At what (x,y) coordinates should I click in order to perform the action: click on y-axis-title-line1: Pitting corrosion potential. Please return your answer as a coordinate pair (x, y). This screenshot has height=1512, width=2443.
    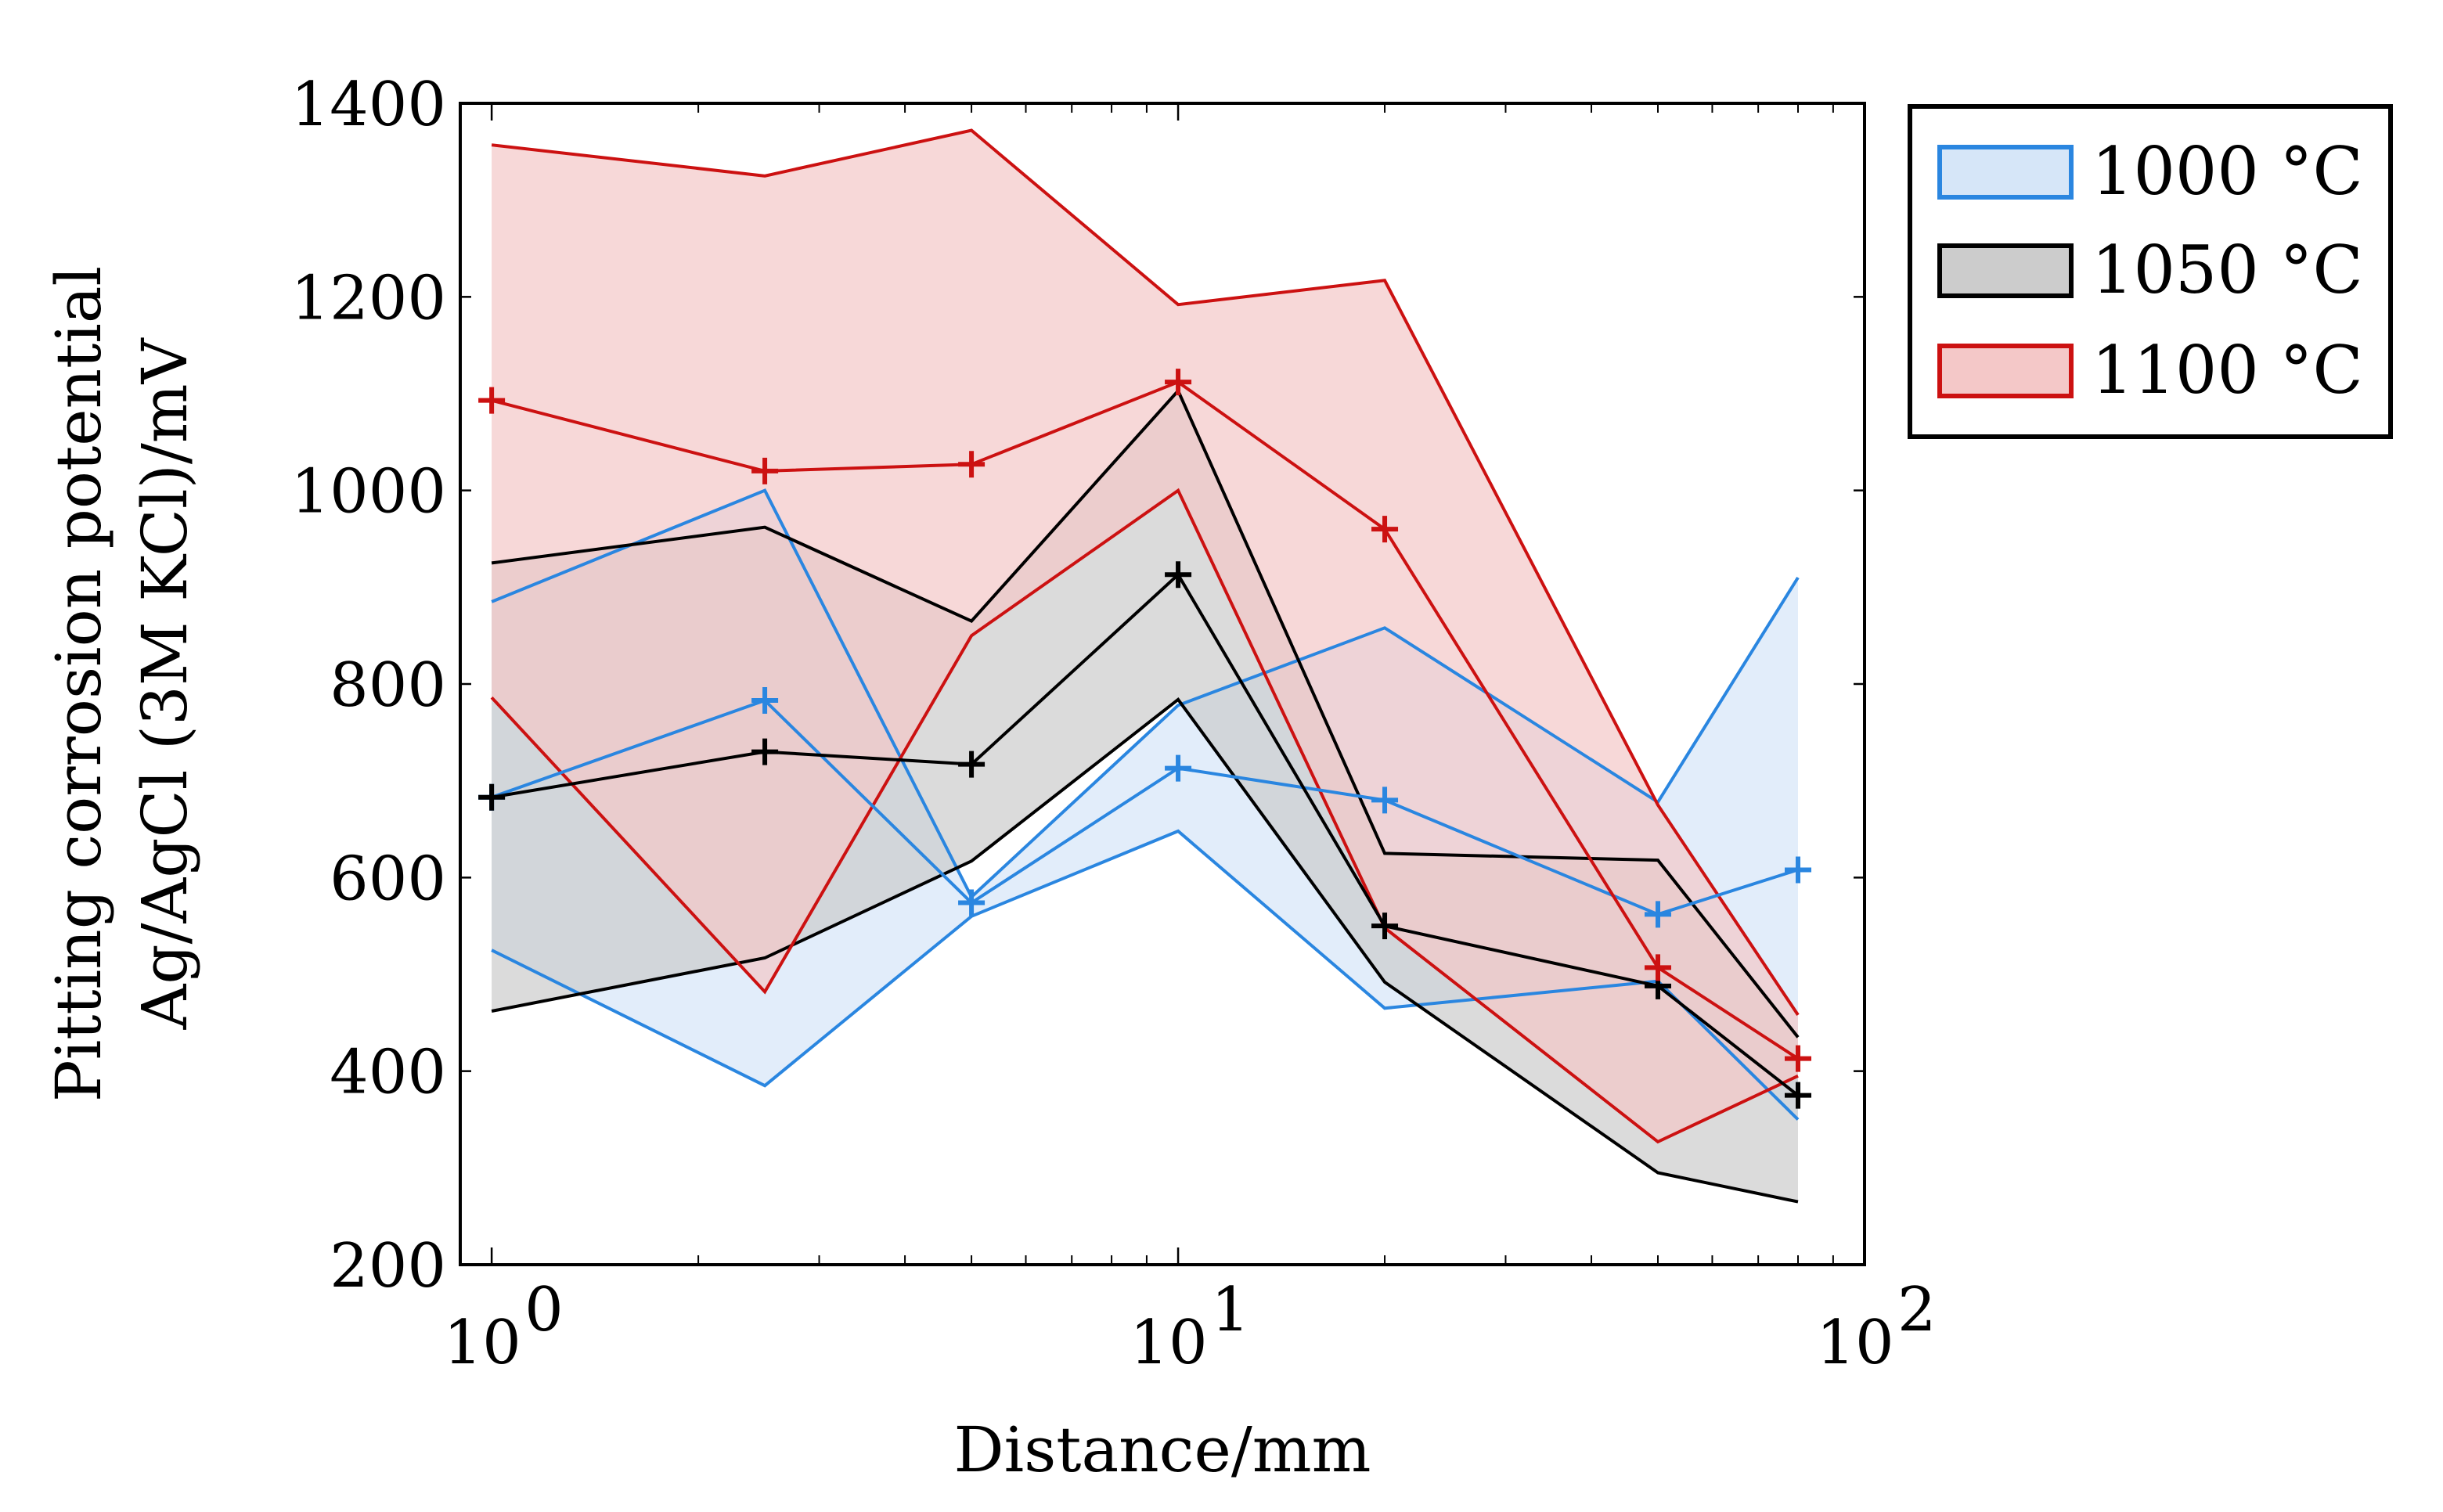
    Looking at the image, I should click on (78, 684).